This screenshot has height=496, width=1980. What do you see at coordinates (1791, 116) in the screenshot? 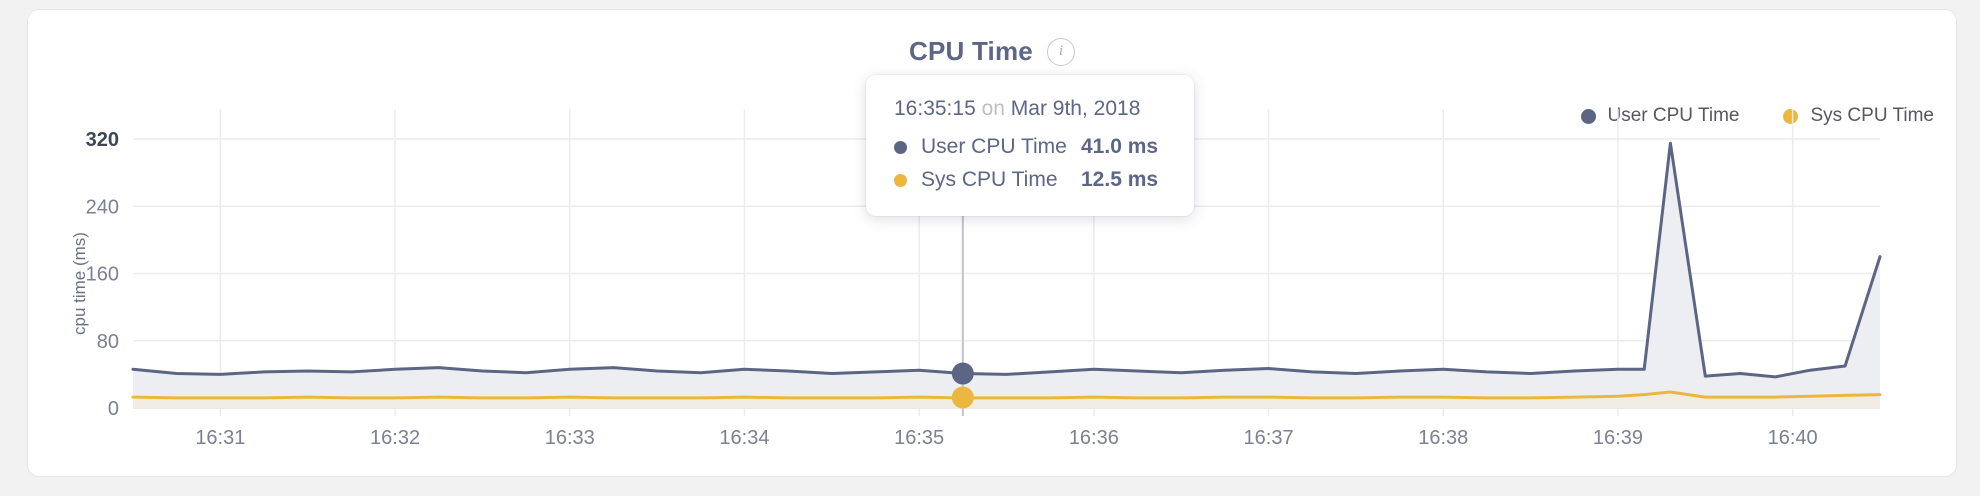
I see `legend-dot-sys-cpu-time` at bounding box center [1791, 116].